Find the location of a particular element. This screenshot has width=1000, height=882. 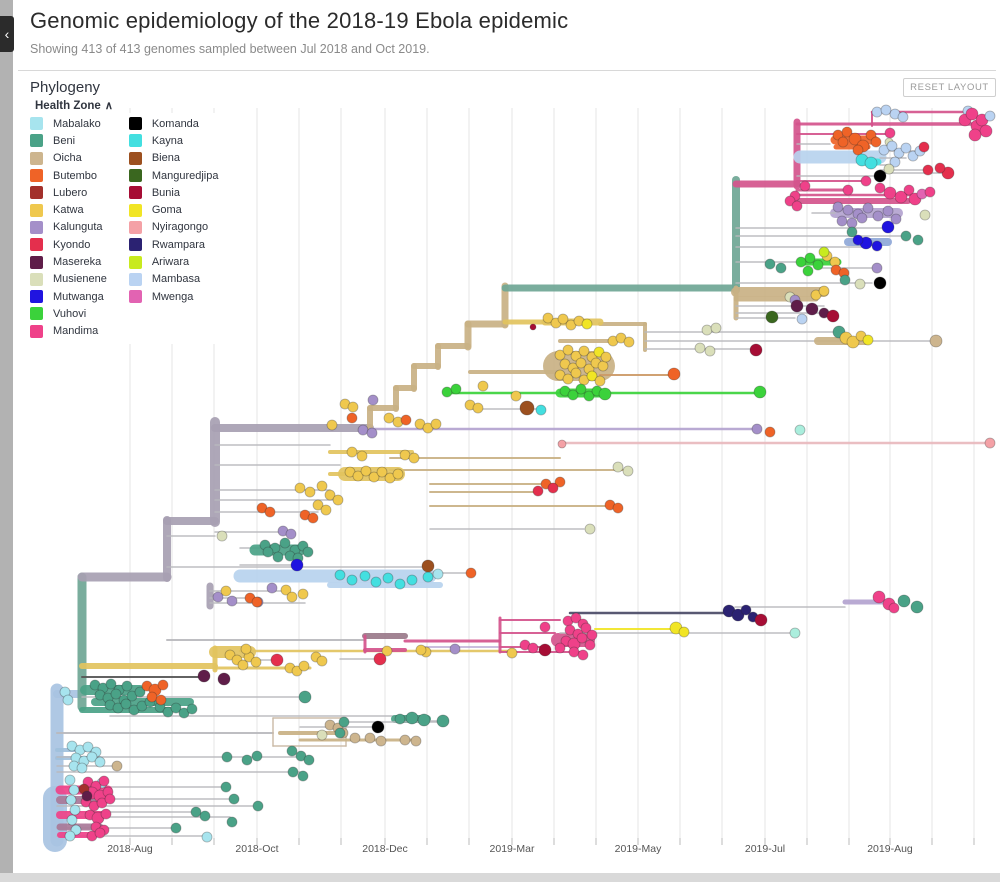

tree-tip-bunia is located at coordinates (545, 650).